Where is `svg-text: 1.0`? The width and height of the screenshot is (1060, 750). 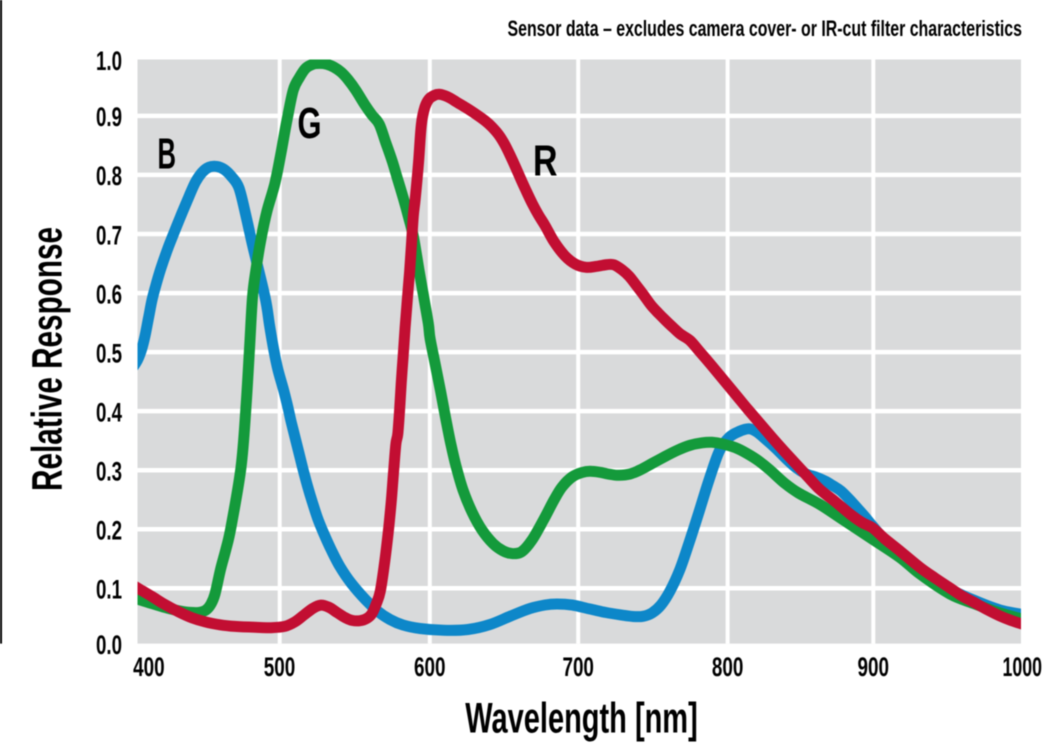
svg-text: 1.0 is located at coordinates (109, 61).